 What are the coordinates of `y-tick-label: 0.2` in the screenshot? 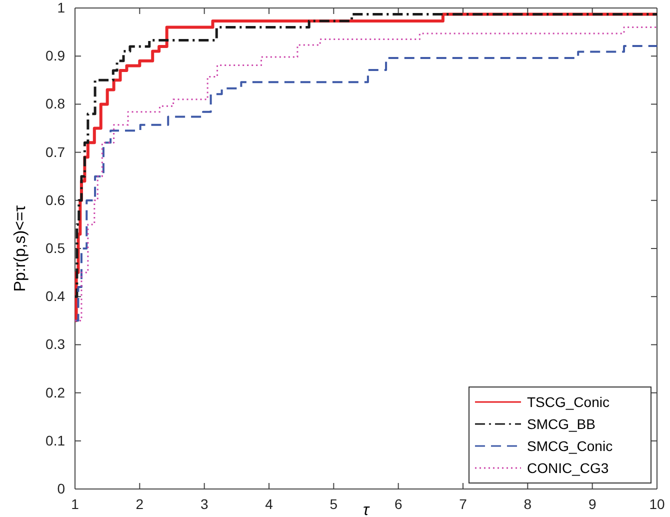 It's located at (56, 392).